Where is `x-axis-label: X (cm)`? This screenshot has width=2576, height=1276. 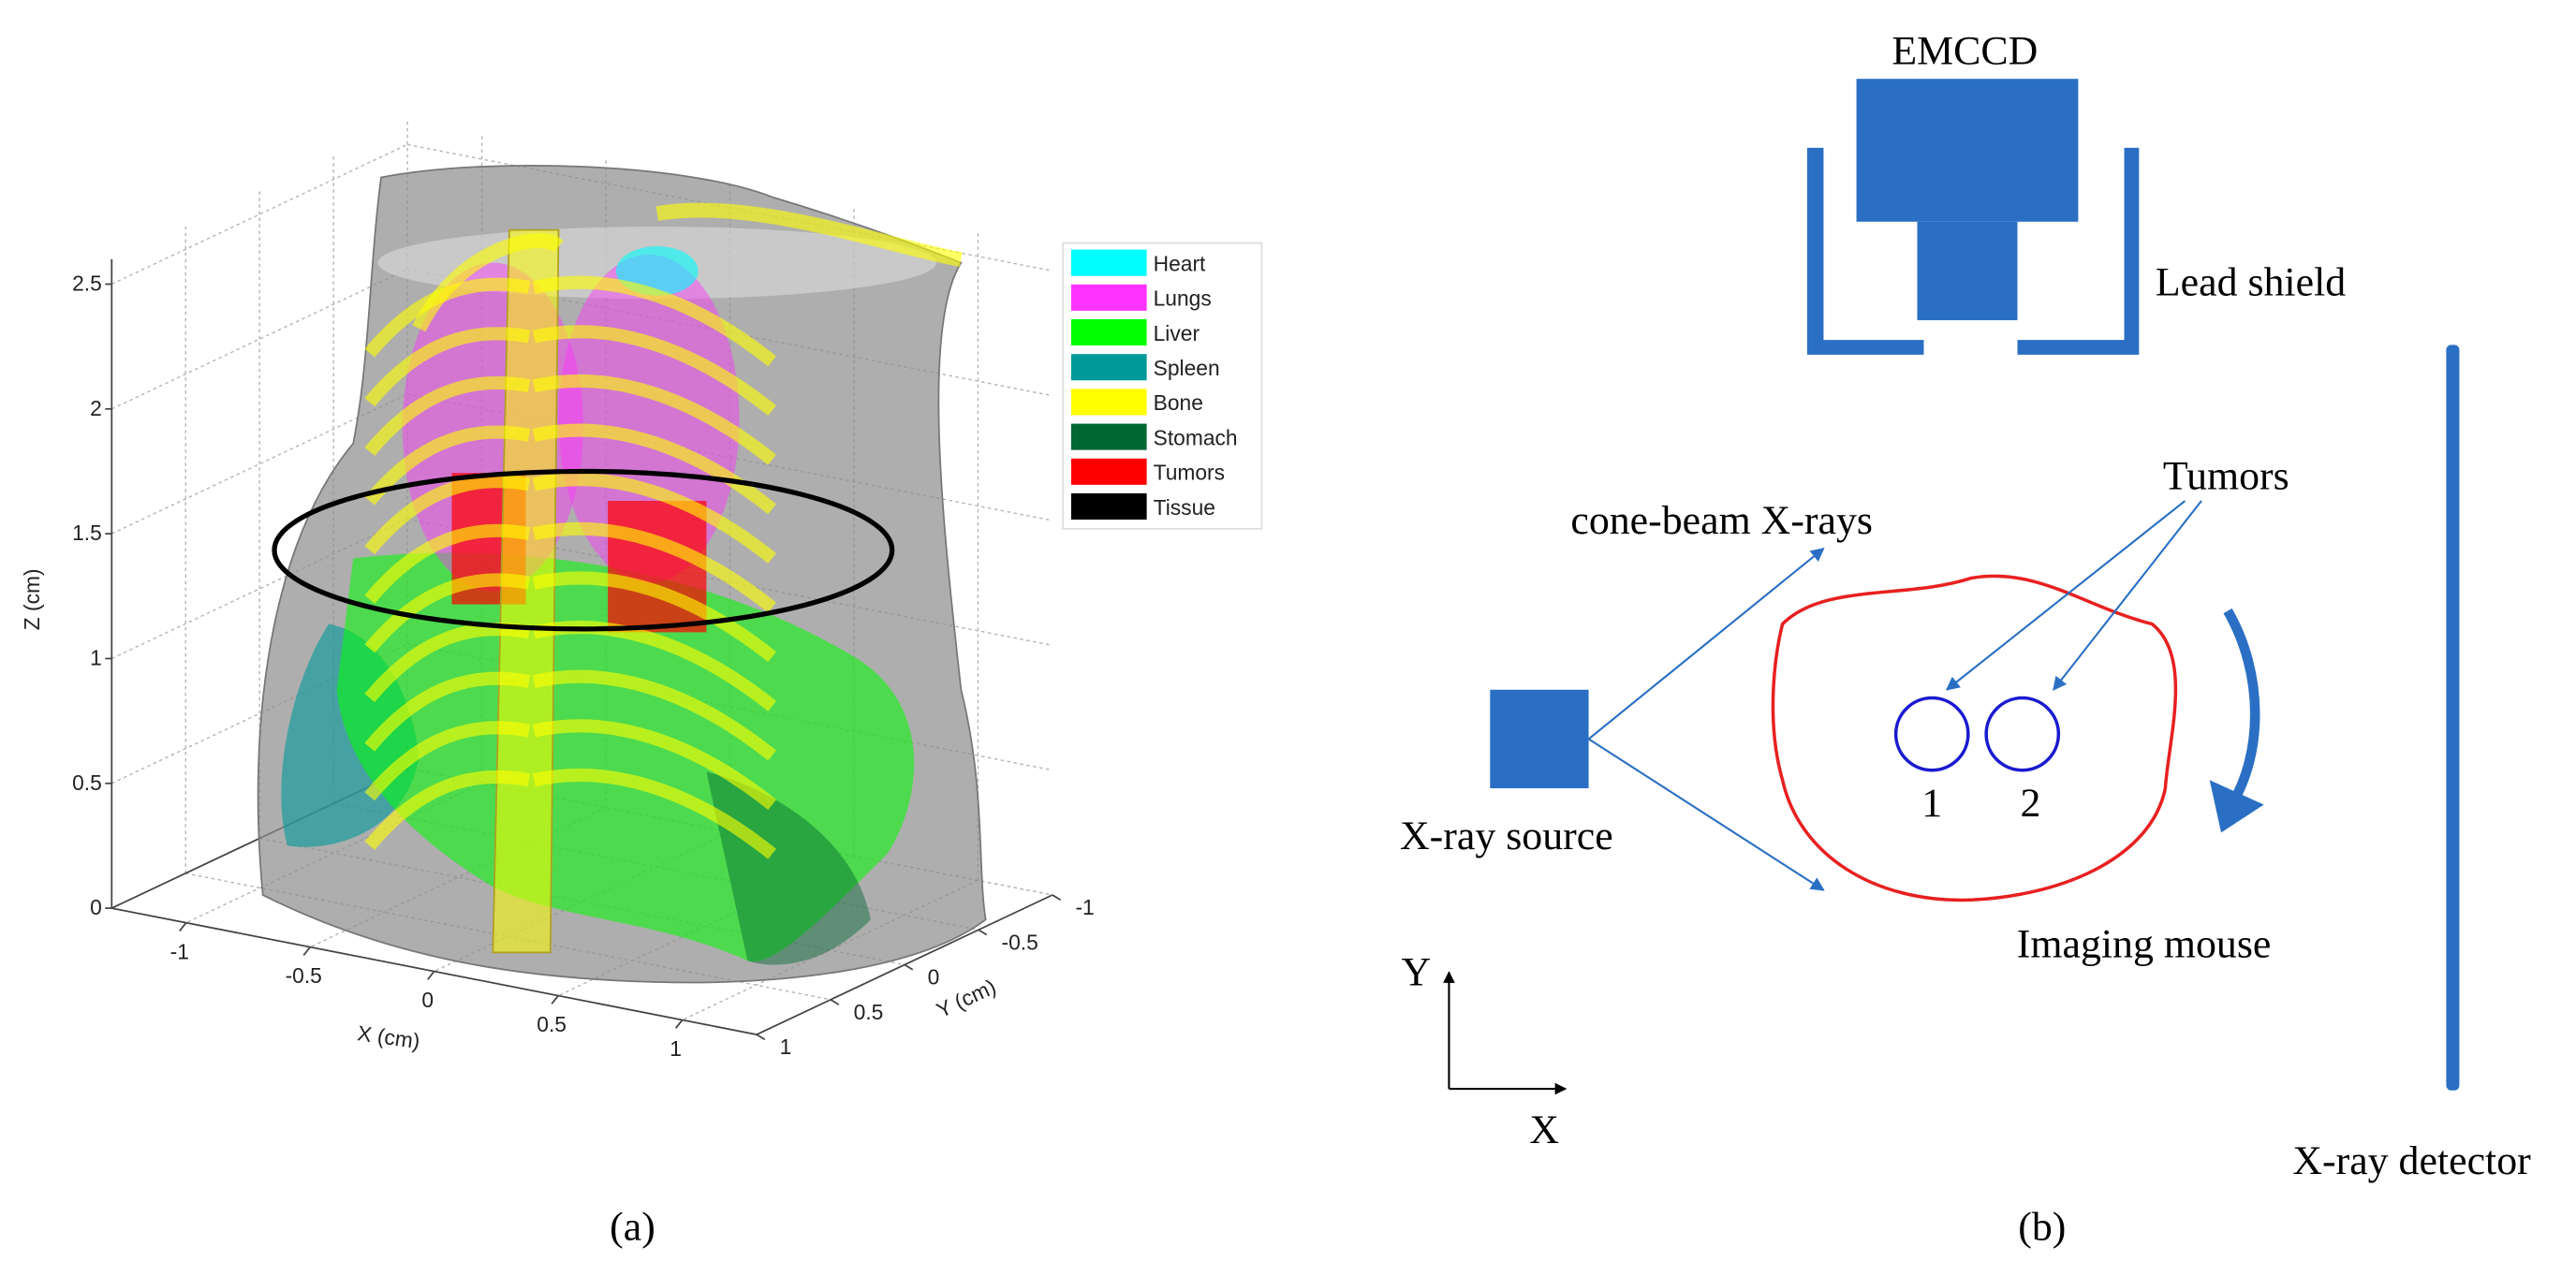 x-axis-label: X (cm) is located at coordinates (388, 1036).